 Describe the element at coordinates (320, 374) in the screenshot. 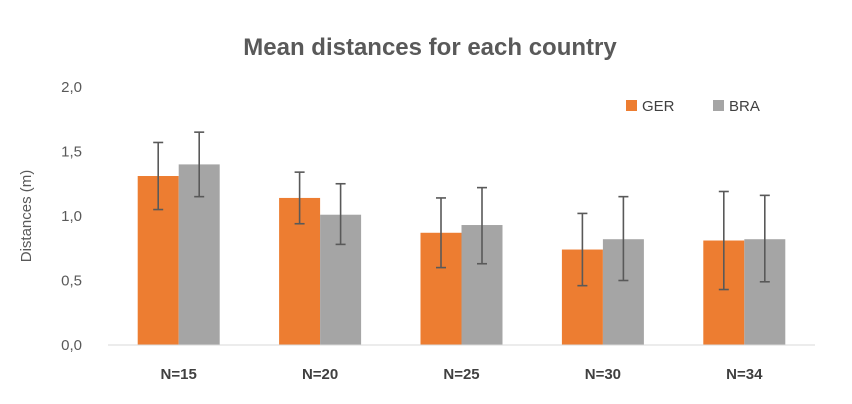

I see `x-tick-label: N=20` at that location.